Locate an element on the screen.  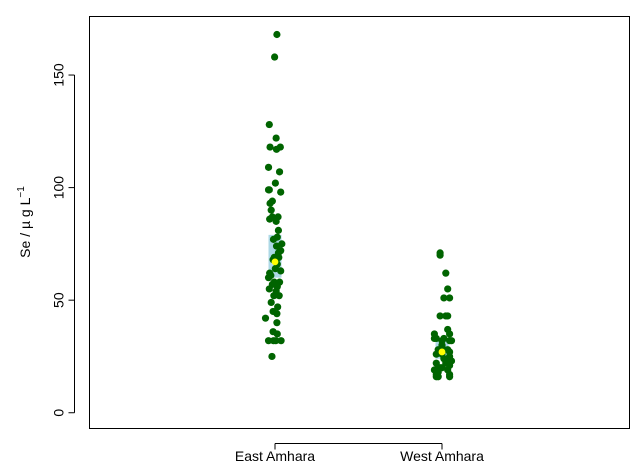
box-layer is located at coordinates (358, 296).